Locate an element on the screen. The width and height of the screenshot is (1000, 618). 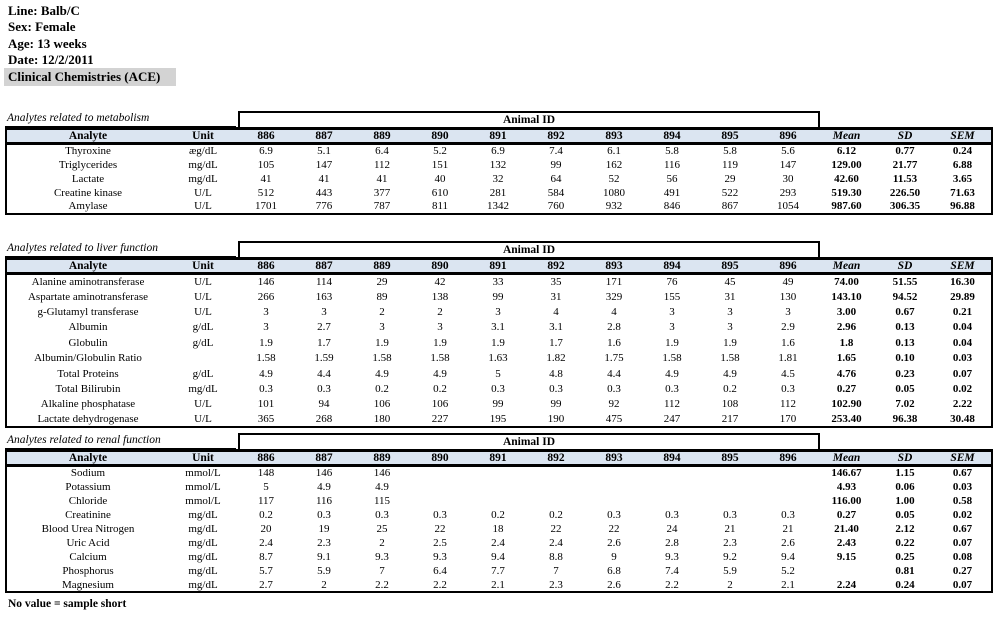
column-header-analyte: Analyte is located at coordinates (87, 266).